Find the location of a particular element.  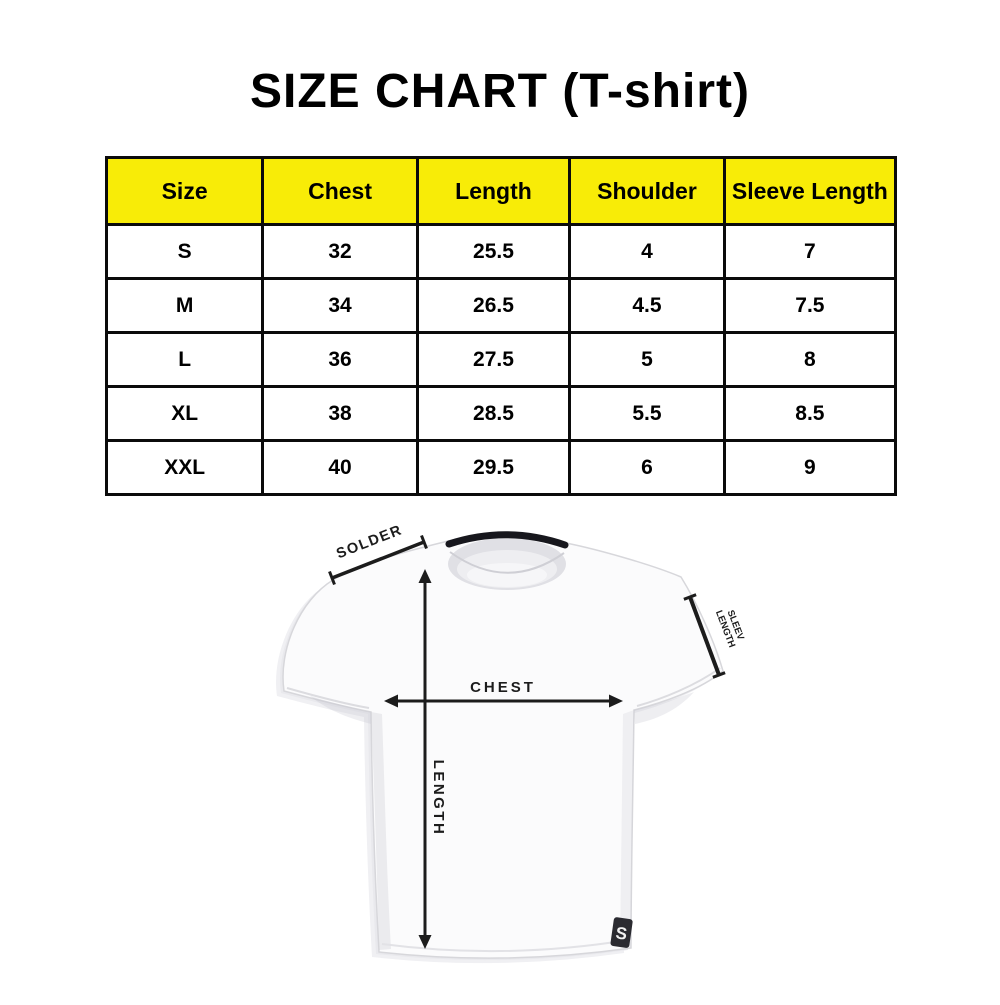

table-row: XXL 40 29.5 6 9 is located at coordinates (501, 467).